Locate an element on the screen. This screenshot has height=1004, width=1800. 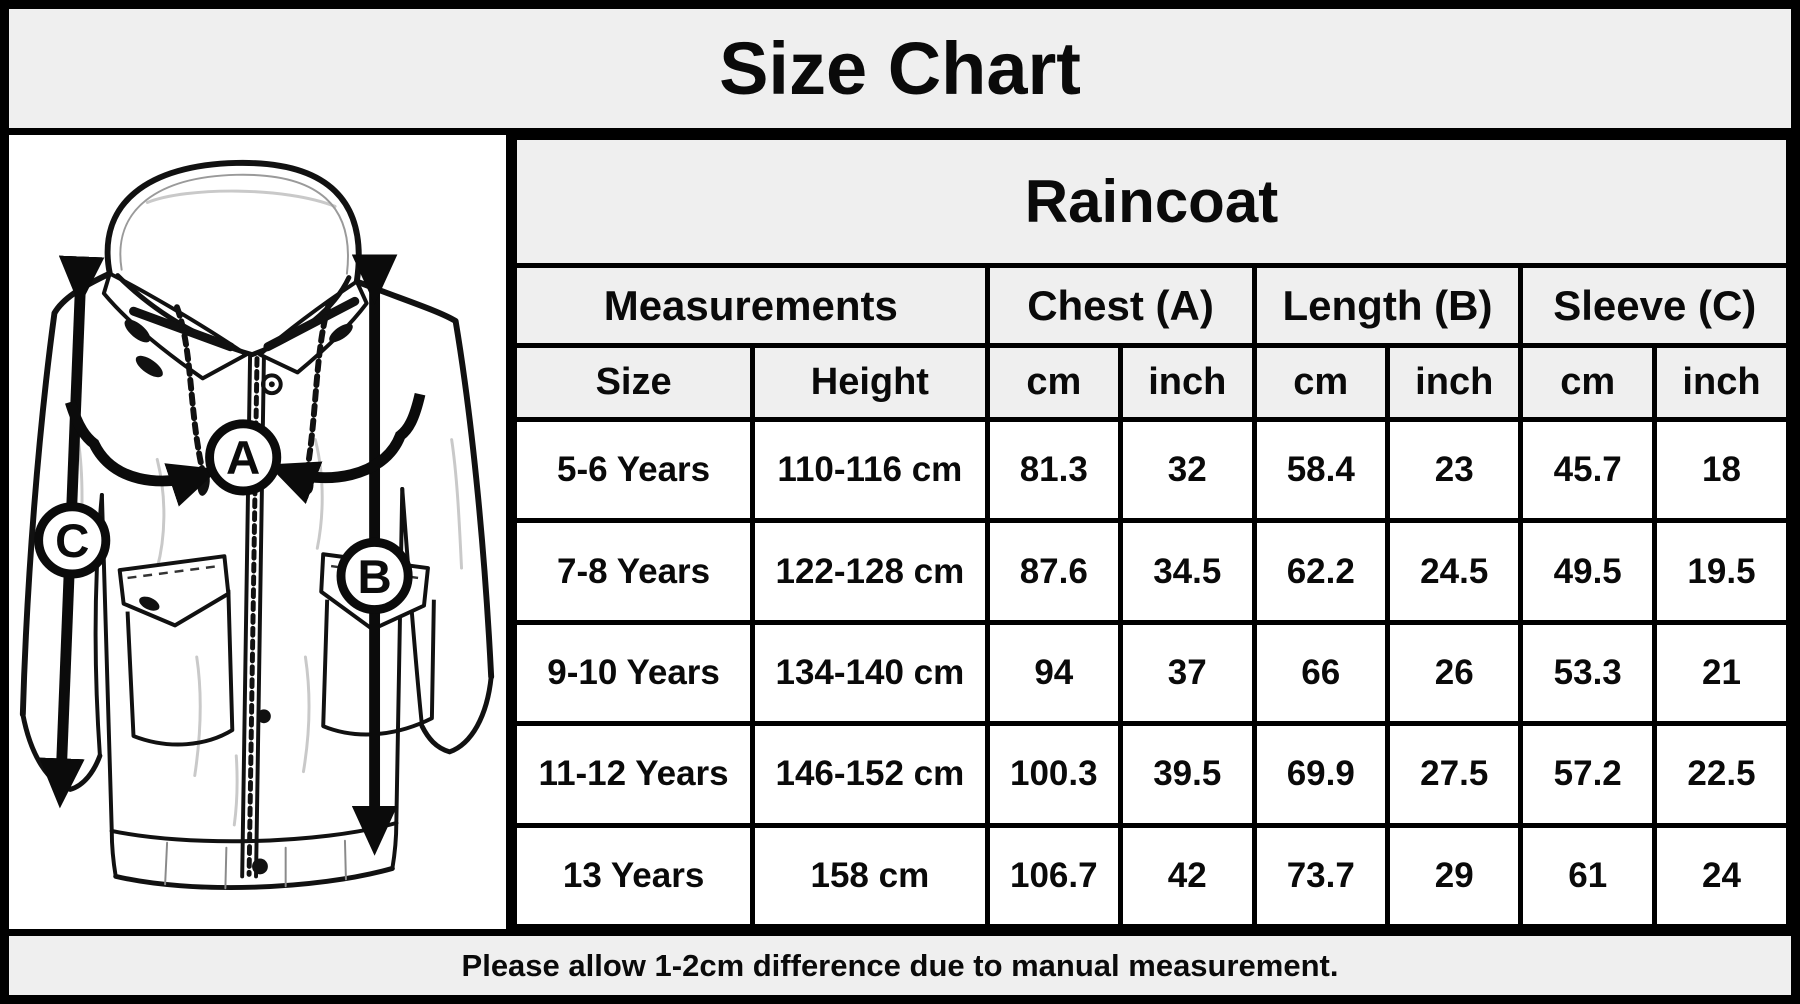
subheader-row: Size Height cm inch cm inch cm inch is located at coordinates (1151, 382).